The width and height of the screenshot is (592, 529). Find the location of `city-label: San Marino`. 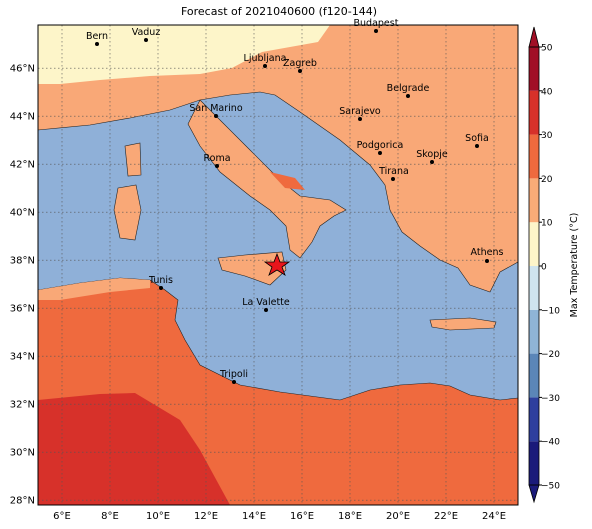

city-label: San Marino is located at coordinates (215, 108).